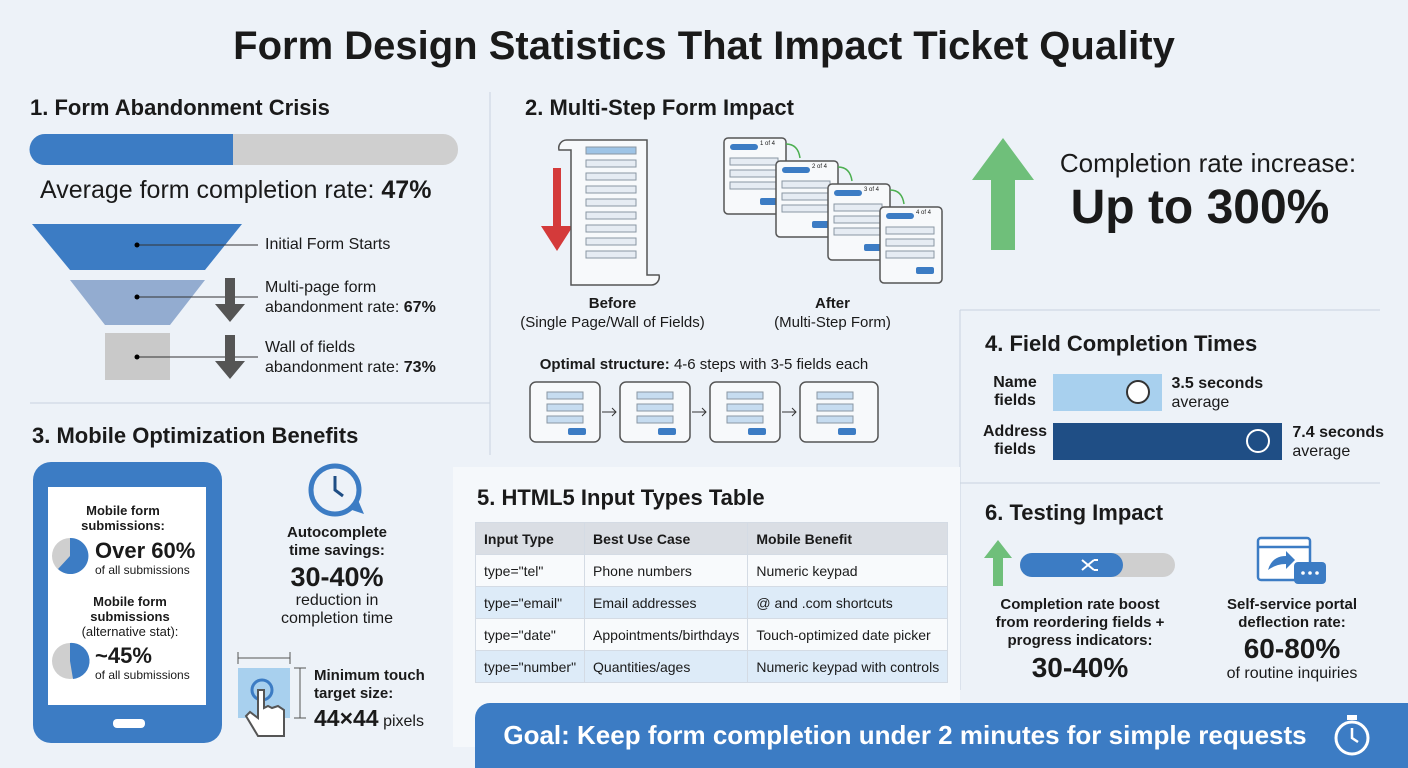 Image resolution: width=1408 pixels, height=768 pixels. Describe the element at coordinates (1080, 667) in the screenshot. I see `boost-value: 30-40%` at that location.